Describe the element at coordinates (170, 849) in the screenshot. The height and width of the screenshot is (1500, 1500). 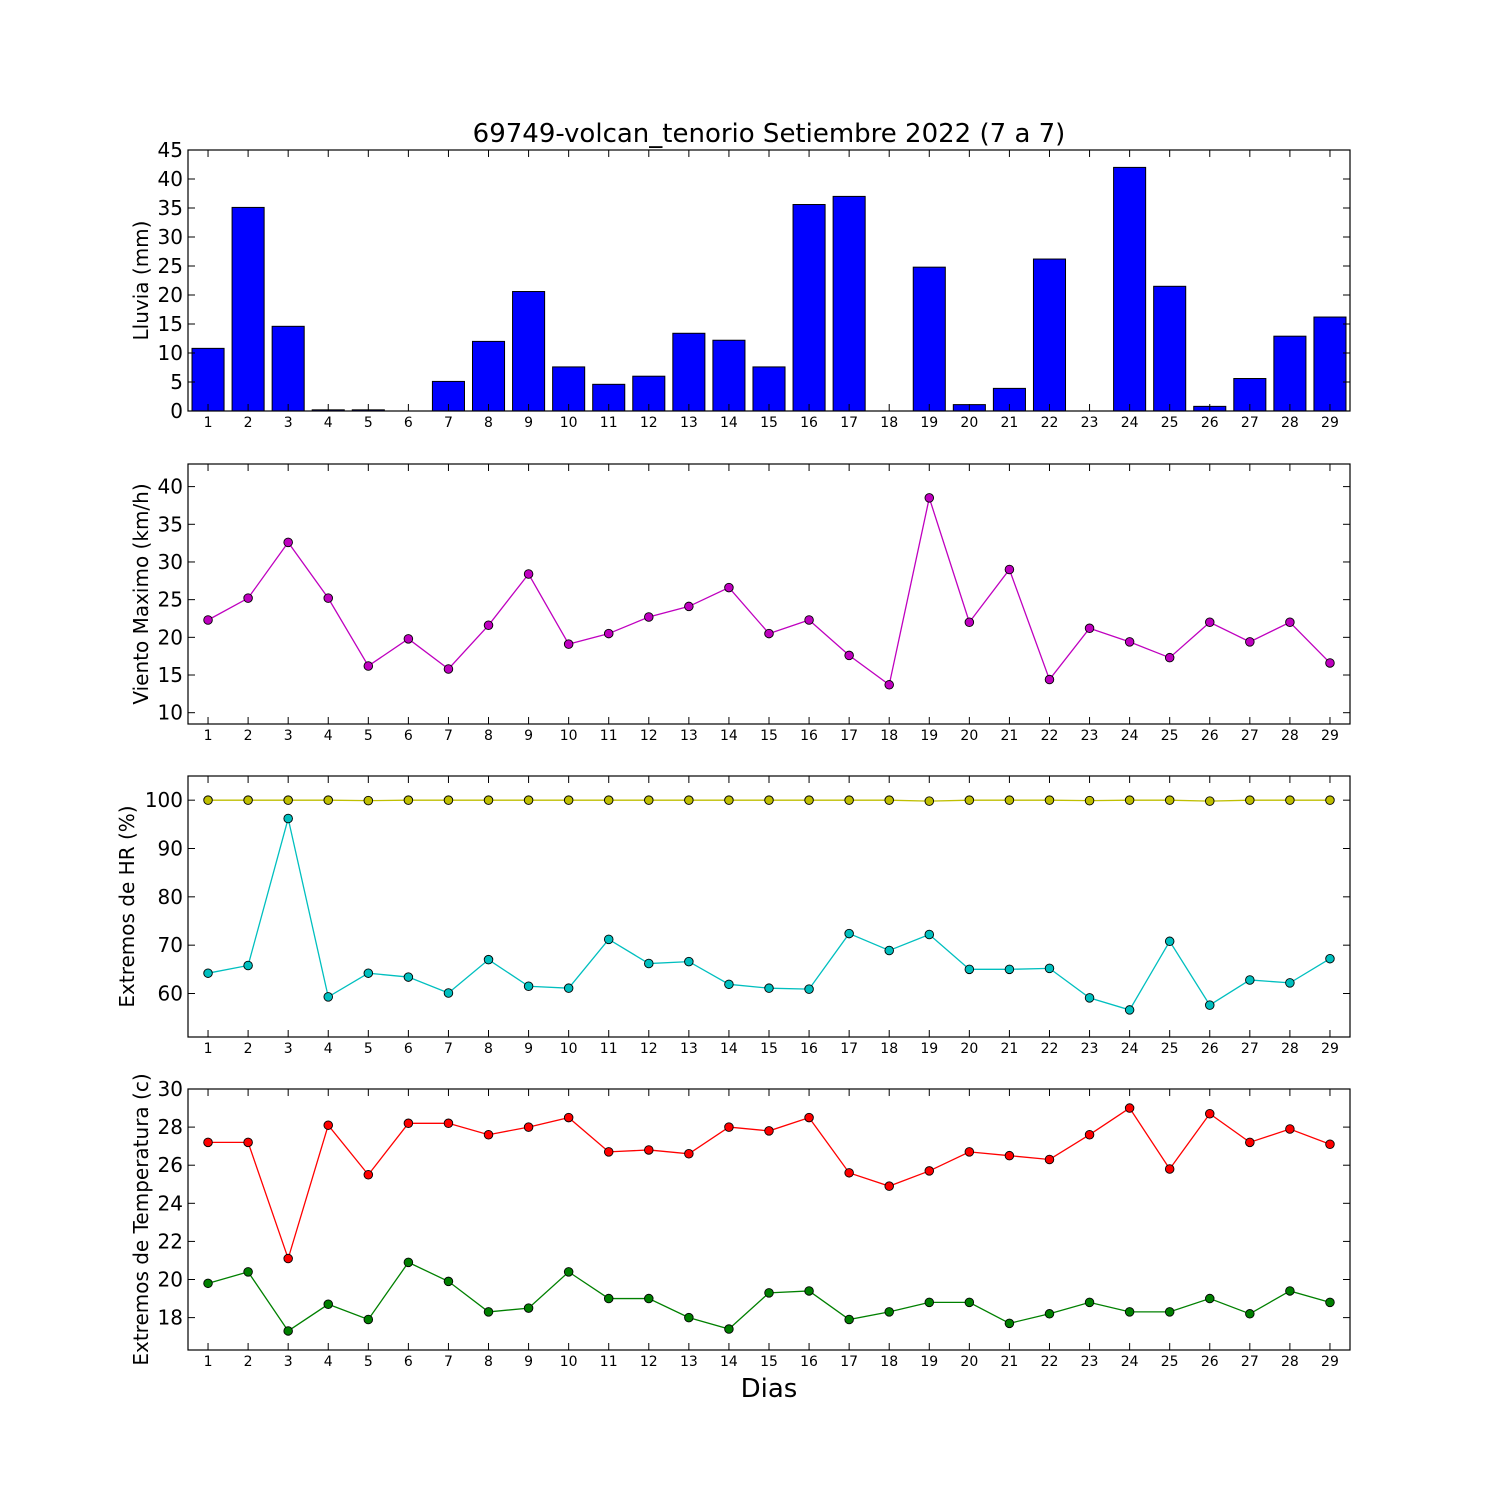
I see `y-tick-label: 90` at that location.